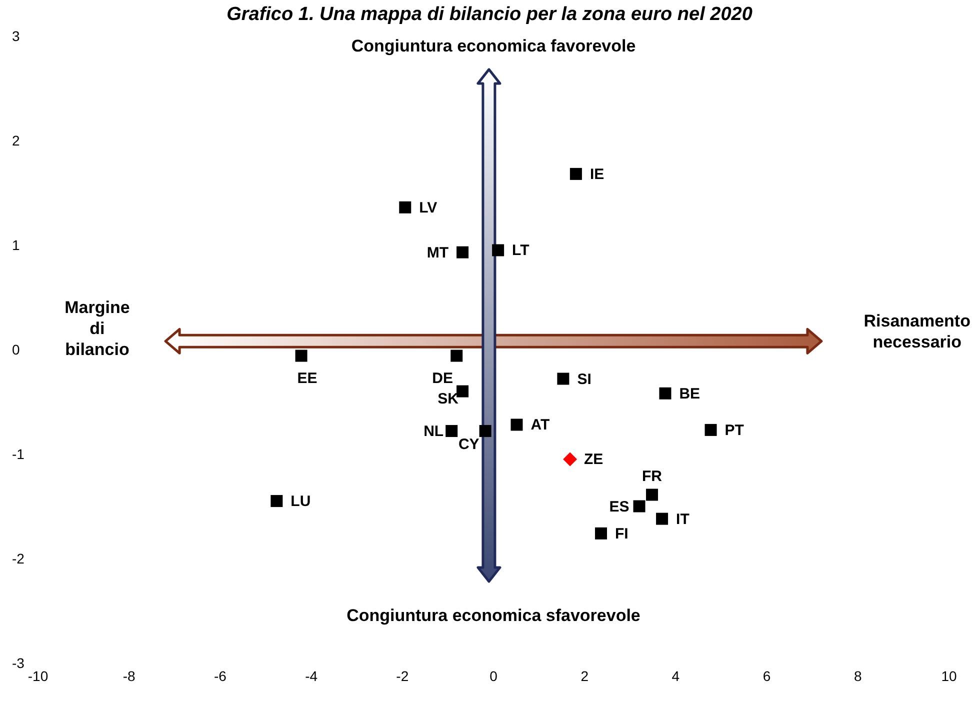  Describe the element at coordinates (402, 676) in the screenshot. I see `x-tick-label: -2` at that location.